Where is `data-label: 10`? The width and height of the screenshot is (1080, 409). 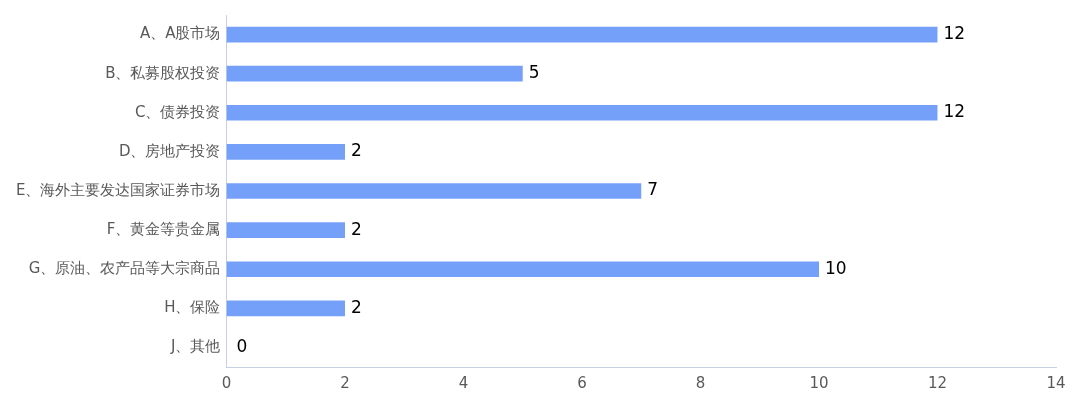
data-label: 10 is located at coordinates (835, 267).